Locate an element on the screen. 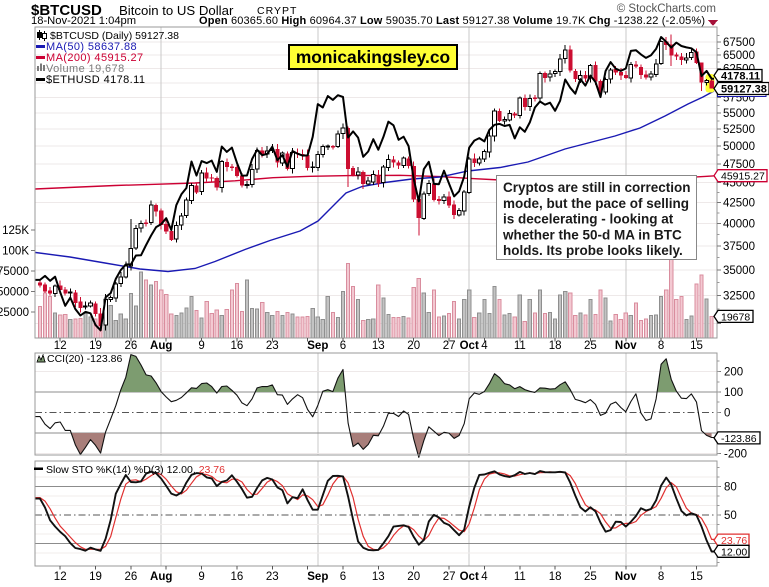 Image resolution: width=769 pixels, height=587 pixels. svg-text: Volume 19,678 is located at coordinates (85, 69).